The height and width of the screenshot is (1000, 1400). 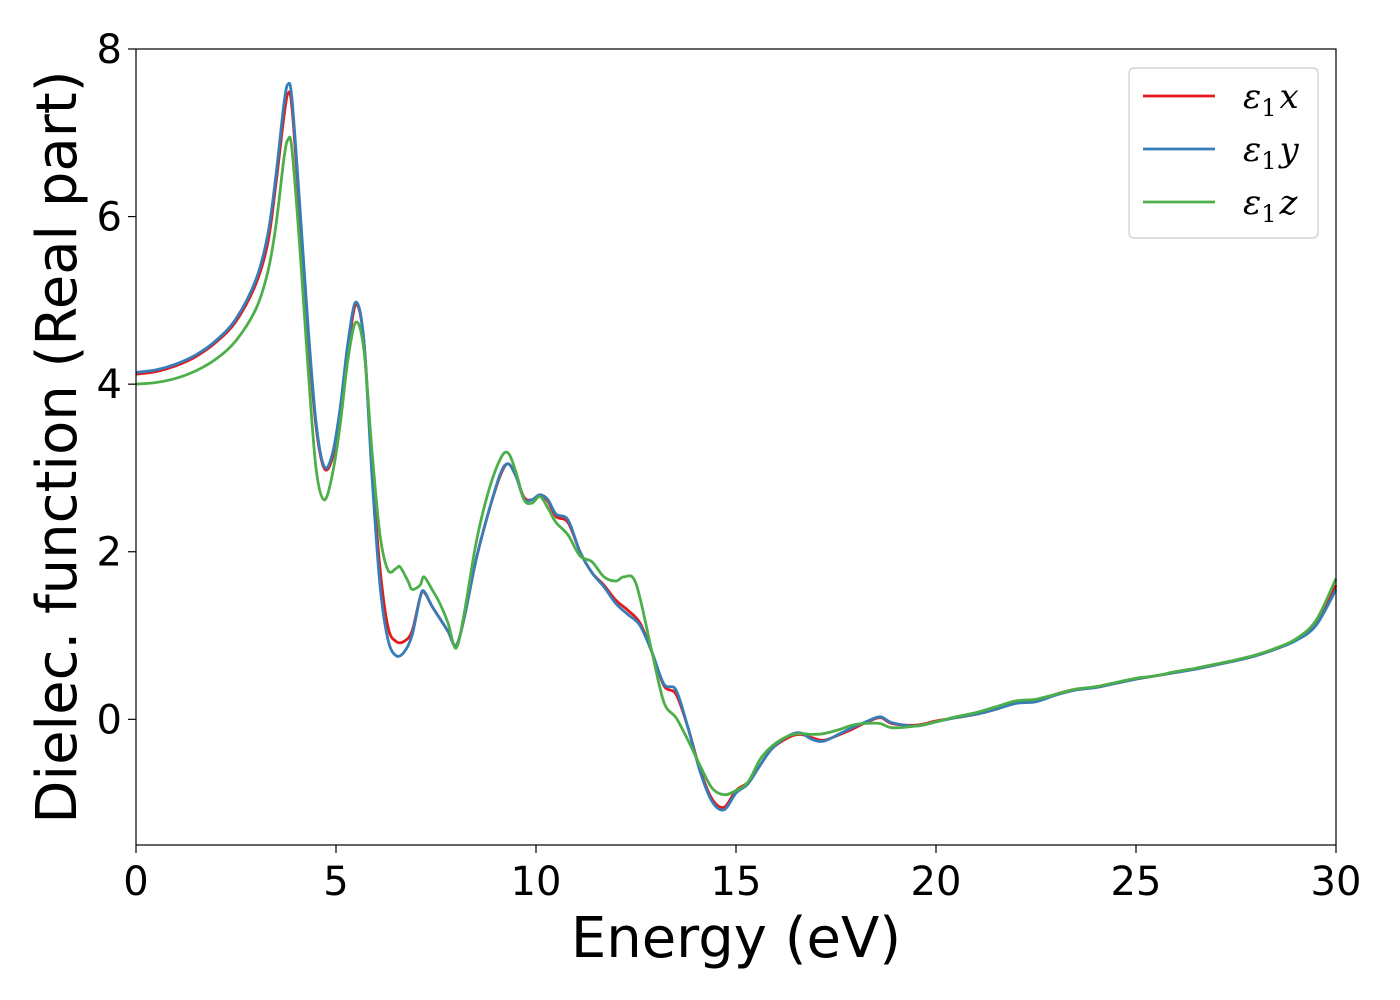 I want to click on x-tick-label: 5, so click(x=335, y=882).